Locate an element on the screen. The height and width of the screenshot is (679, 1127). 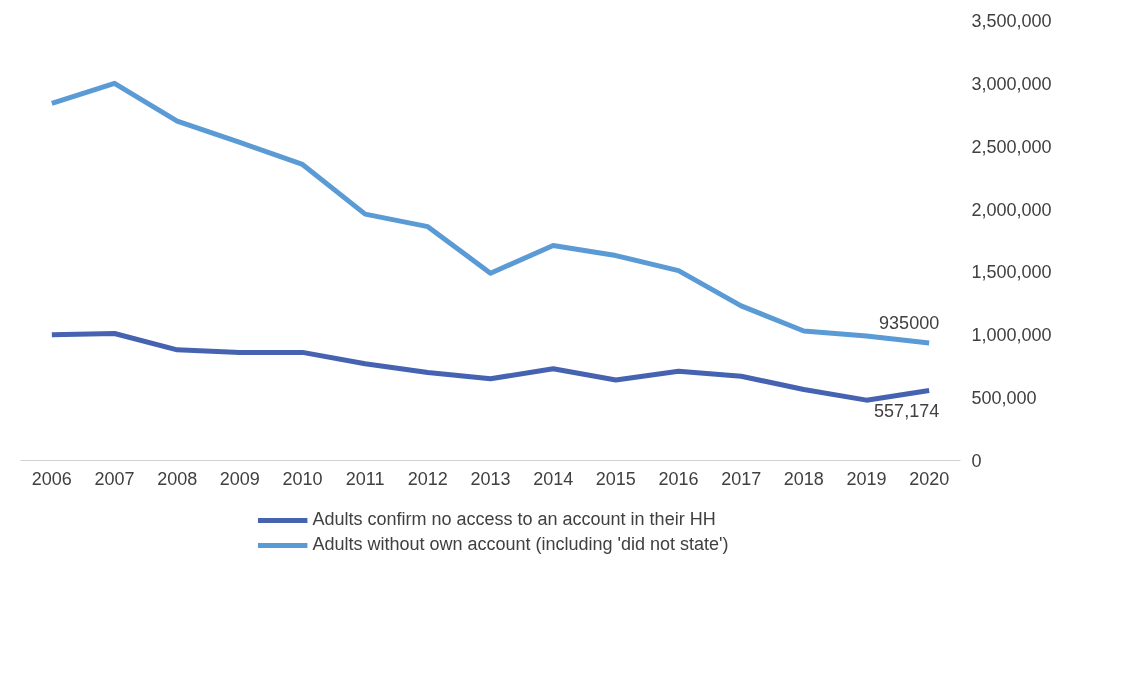
x-tick-label: 2012 is located at coordinates (427, 478).